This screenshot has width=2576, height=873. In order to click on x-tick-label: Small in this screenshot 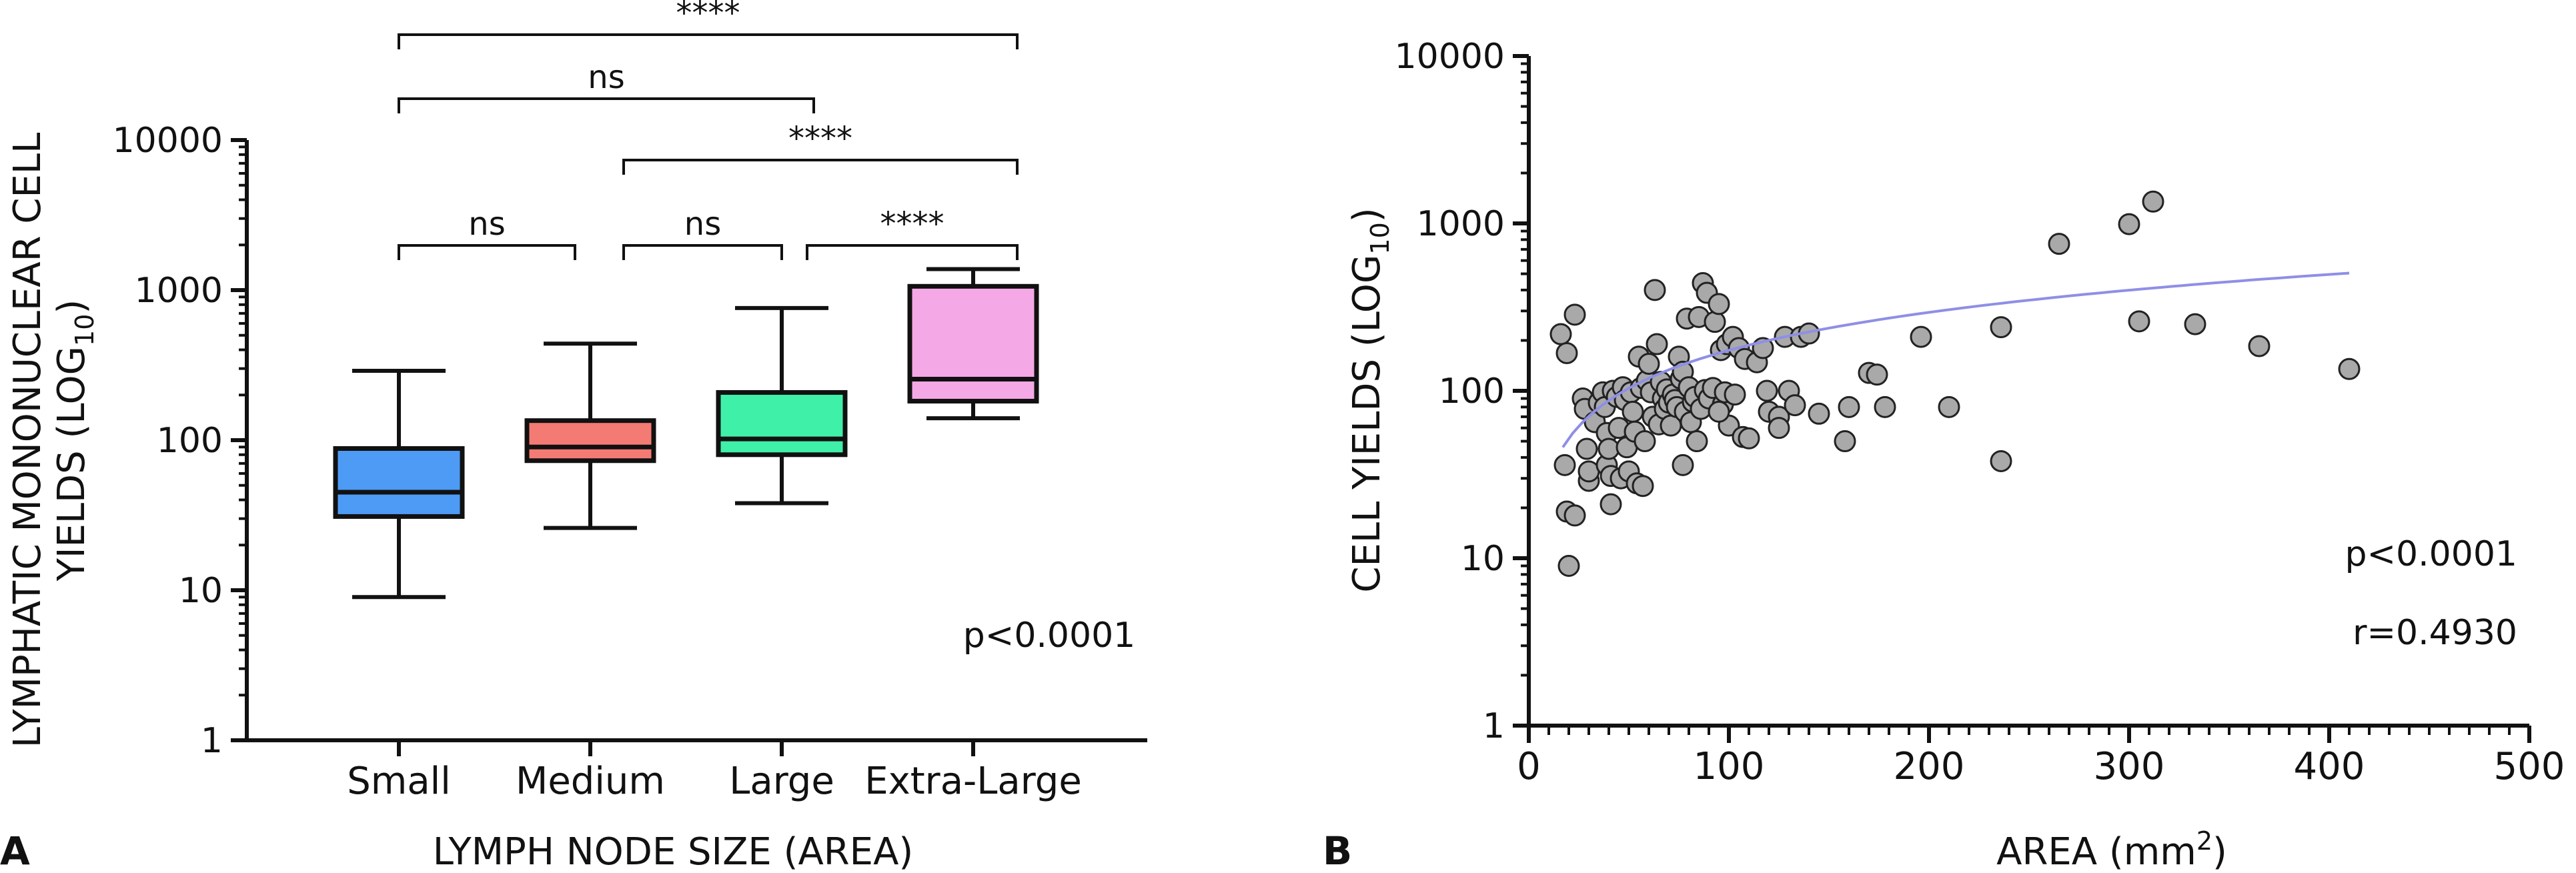, I will do `click(399, 781)`.